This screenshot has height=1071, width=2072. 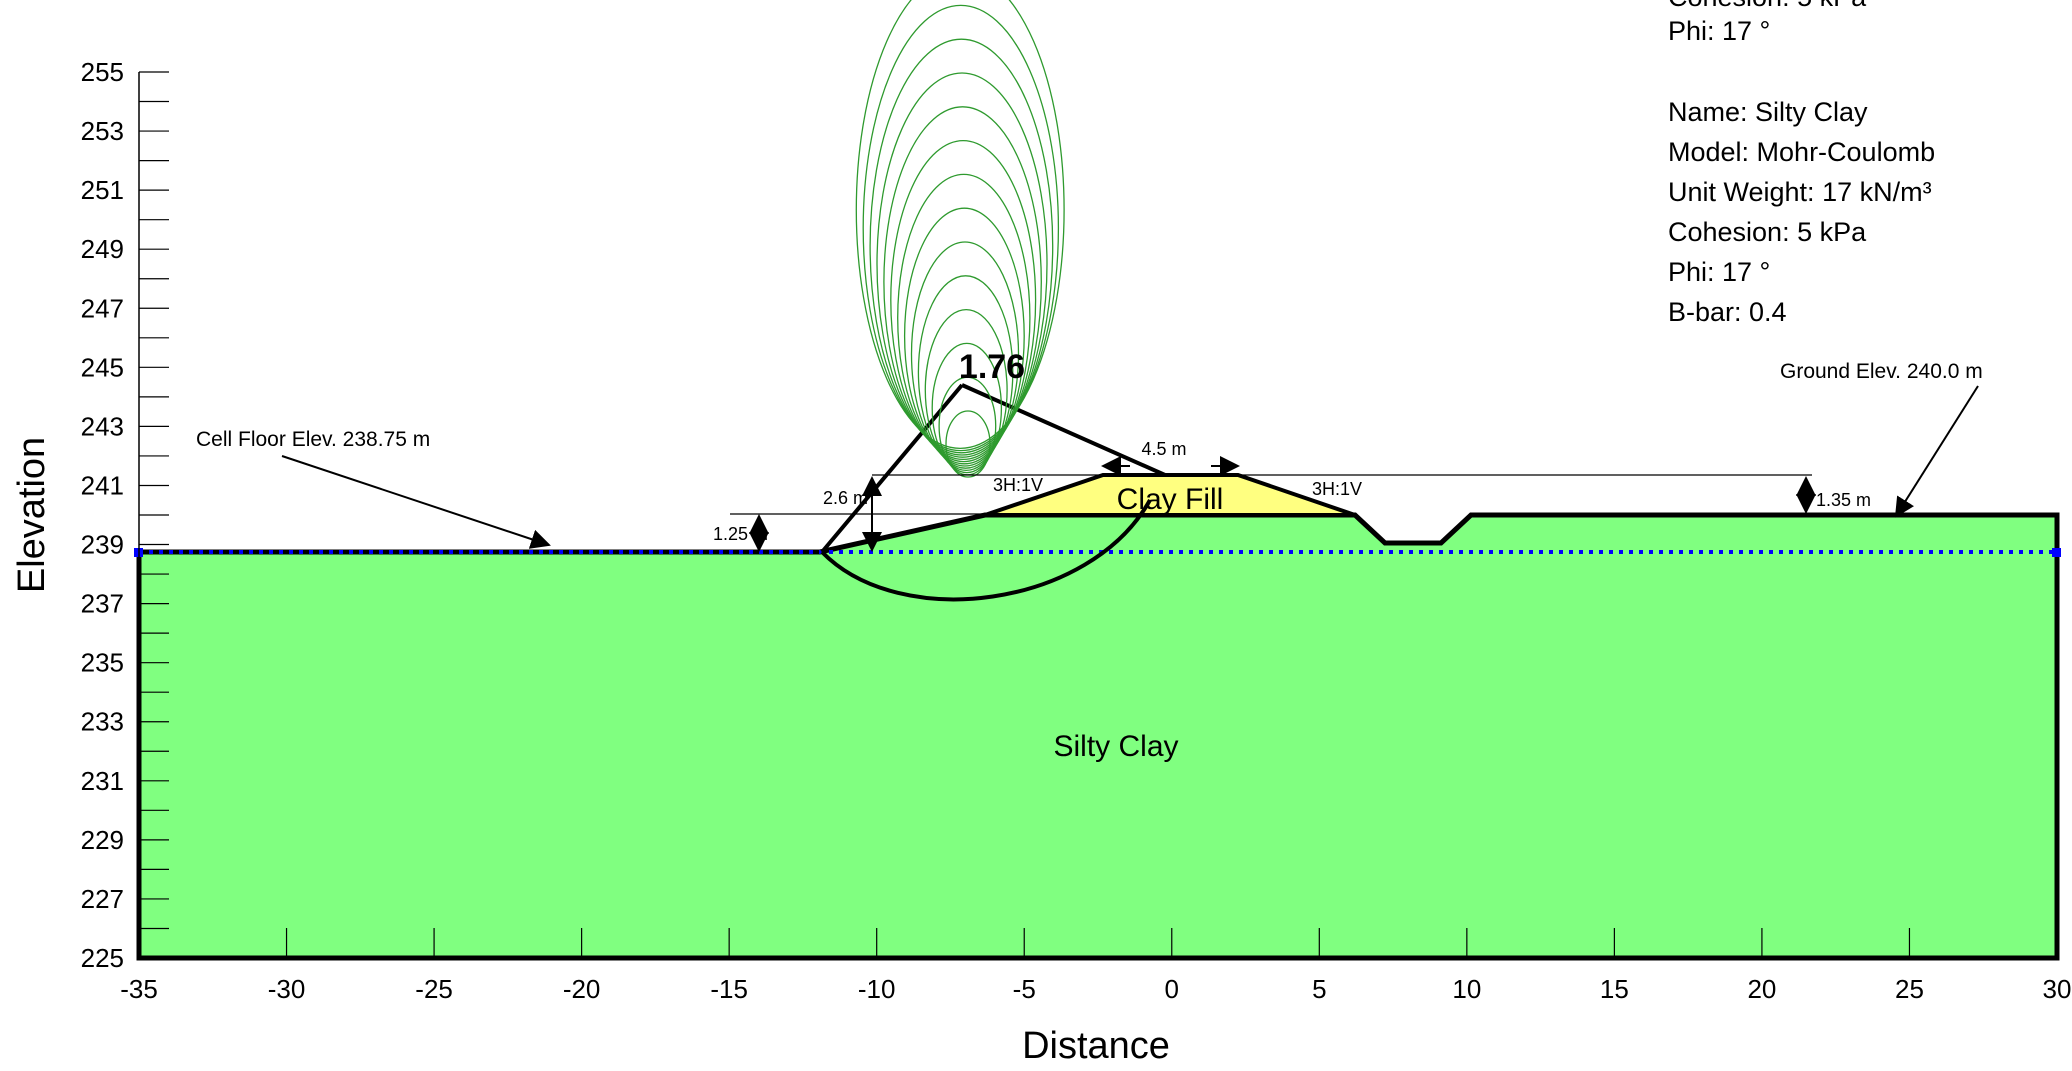 I want to click on legend-cohesion: Cohesion: 5 kPa, so click(x=1767, y=232).